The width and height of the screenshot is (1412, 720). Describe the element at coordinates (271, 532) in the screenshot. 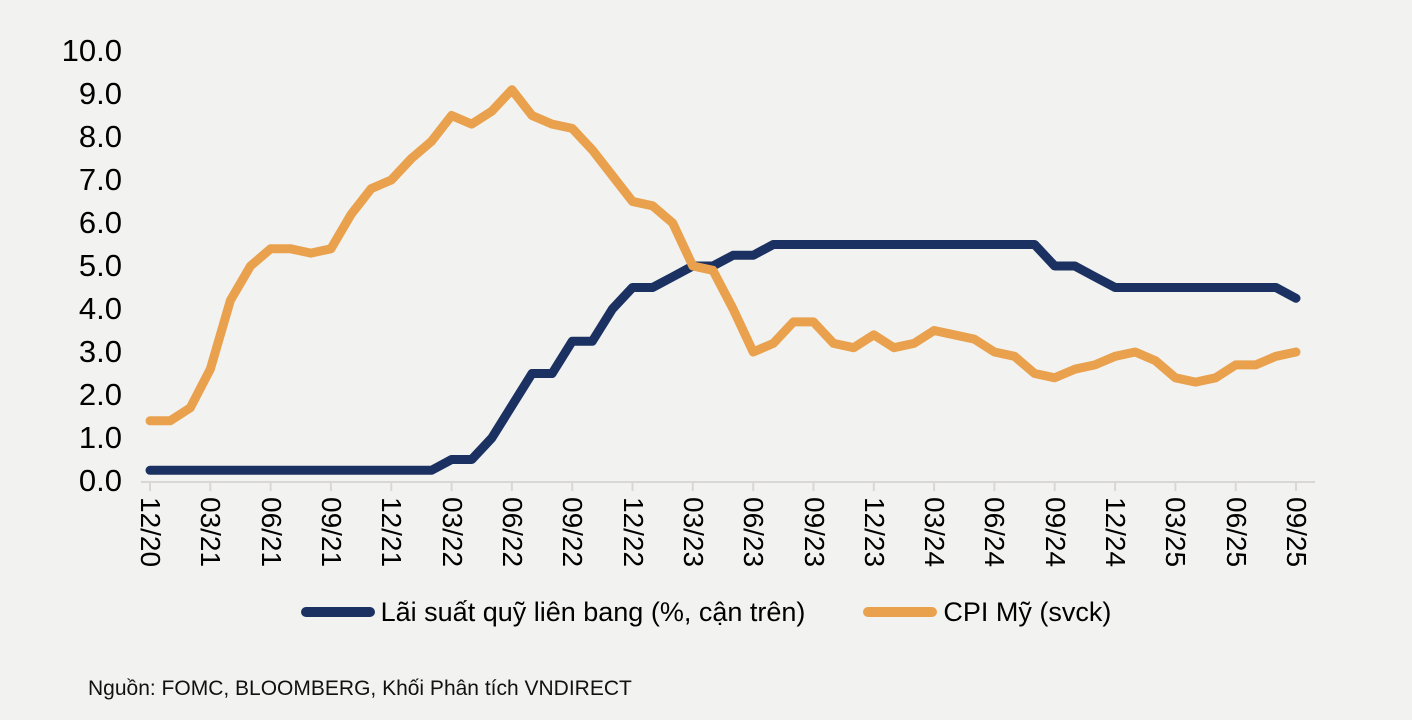

I see `x-axis-label: 06/21` at that location.